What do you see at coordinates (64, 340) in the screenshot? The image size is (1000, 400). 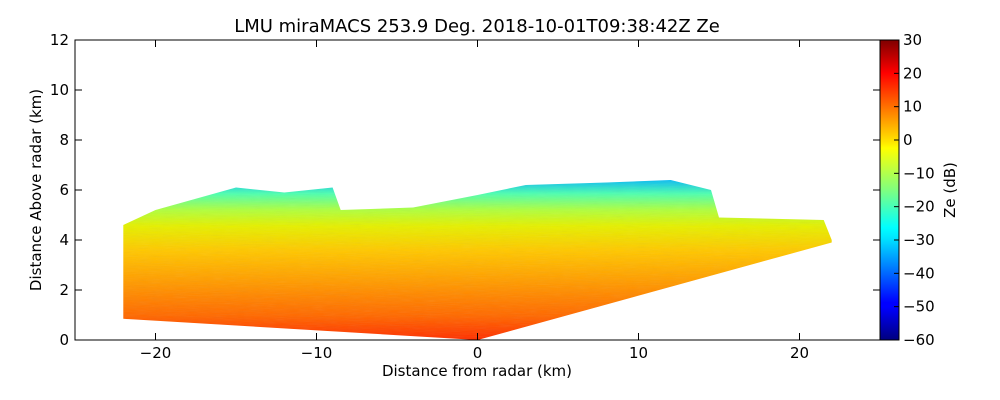 I see `y-tick-label: 0` at bounding box center [64, 340].